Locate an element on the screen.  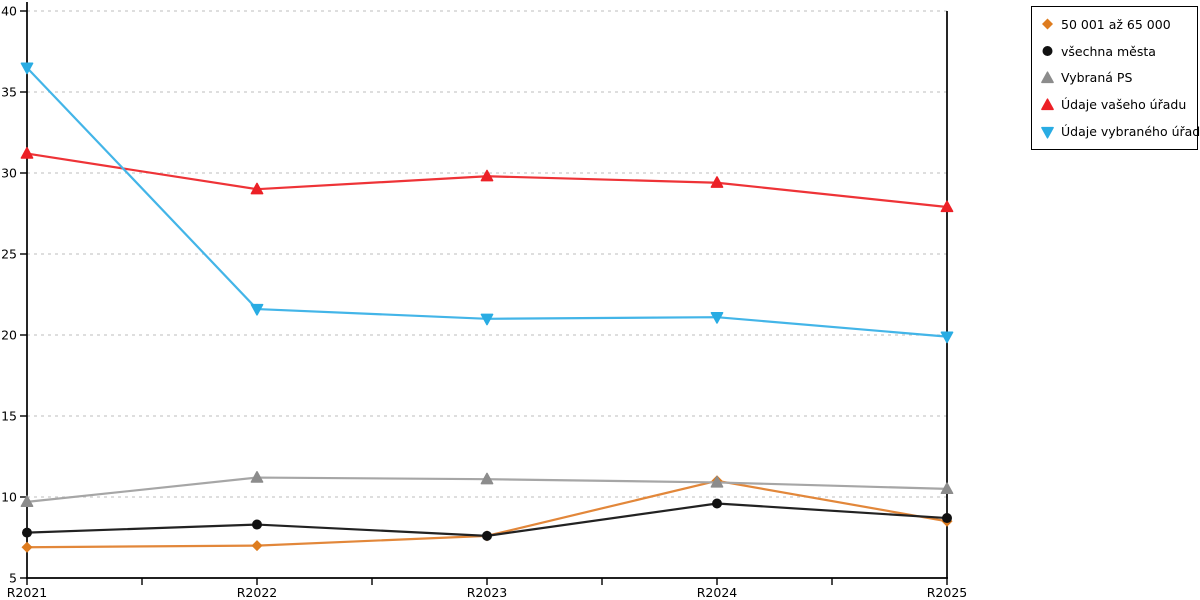
legend-item-udaje-vybraneho-uradu: Údaje vybraného úřadu is located at coordinates (1120, 131).